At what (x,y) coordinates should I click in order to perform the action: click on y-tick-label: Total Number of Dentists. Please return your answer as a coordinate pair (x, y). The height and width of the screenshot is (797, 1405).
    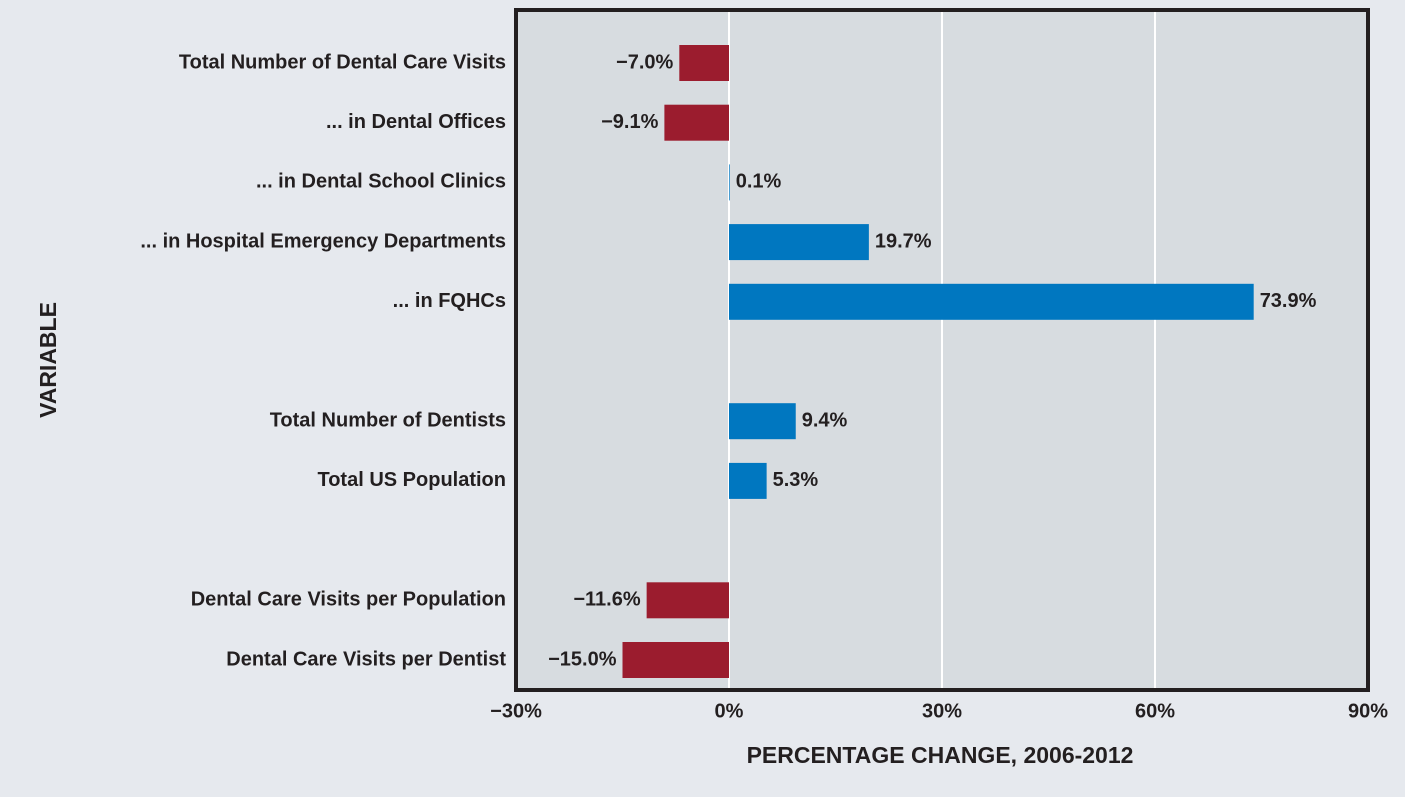
    Looking at the image, I should click on (388, 420).